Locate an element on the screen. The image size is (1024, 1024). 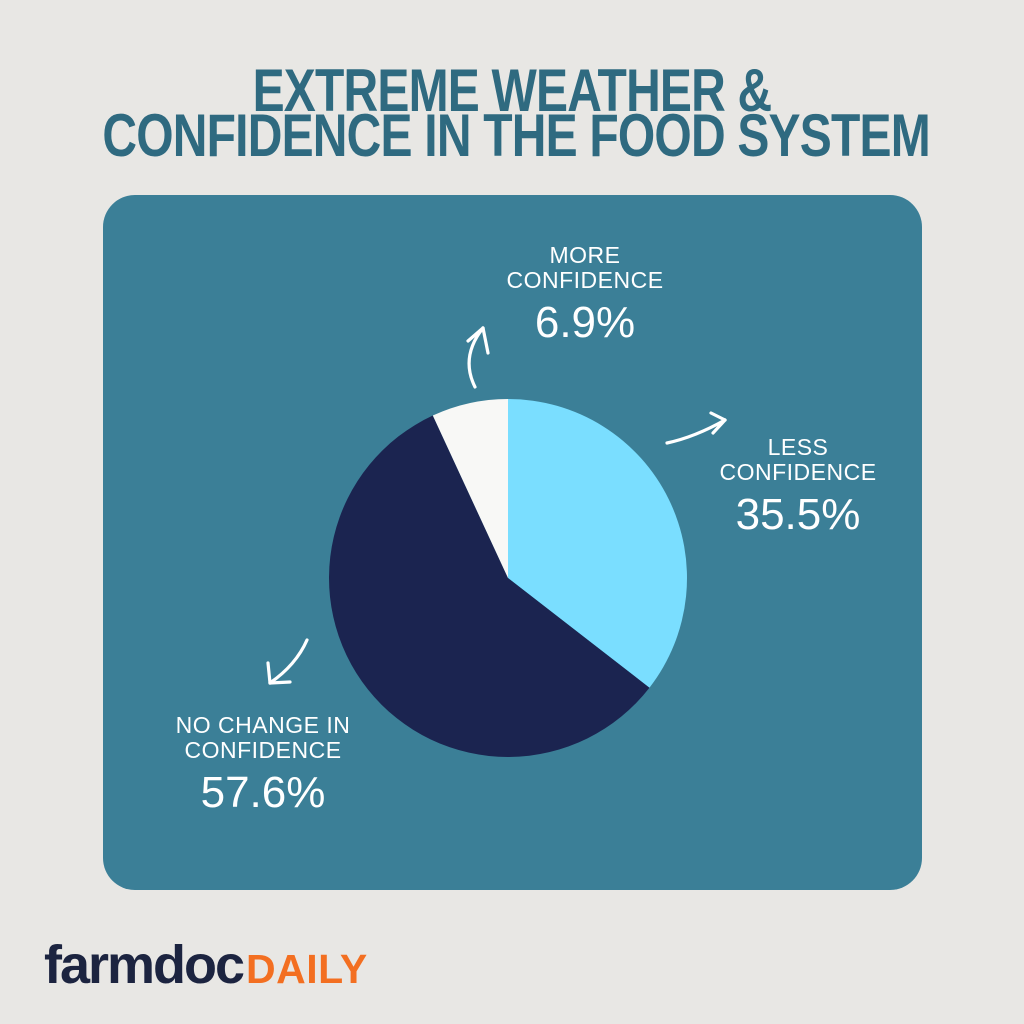
logo-daily-text: DAILY is located at coordinates (307, 969).